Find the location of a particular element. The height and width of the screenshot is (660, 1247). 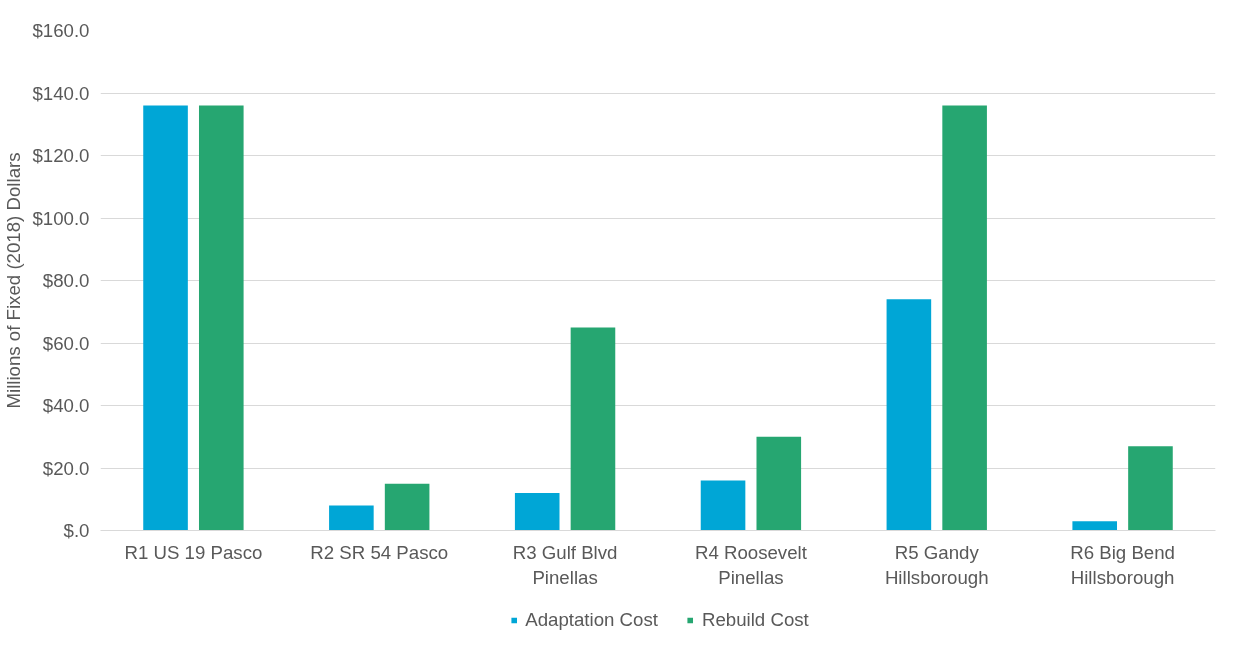

legend-label: Adaptation Cost is located at coordinates (591, 620).